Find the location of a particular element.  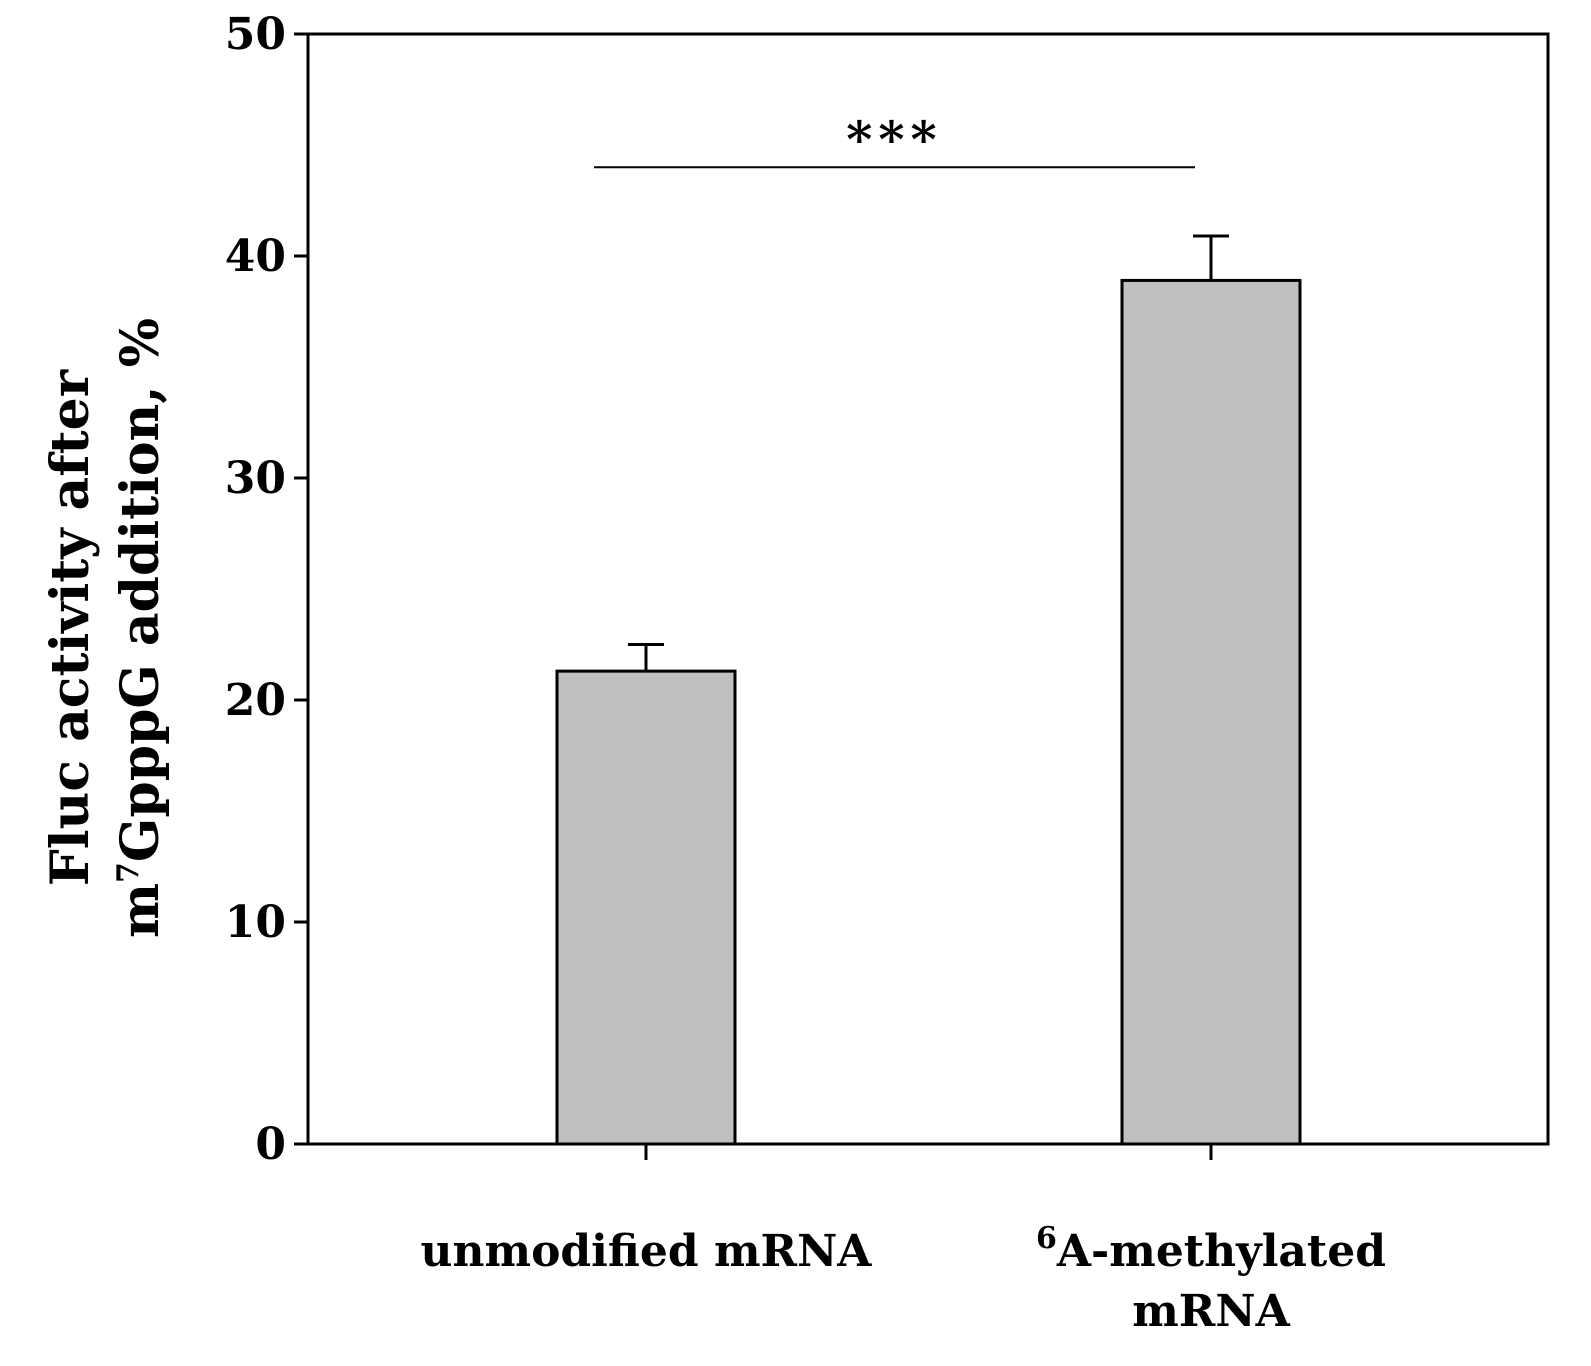

y-tick-label-0: 0 is located at coordinates (270, 1144).